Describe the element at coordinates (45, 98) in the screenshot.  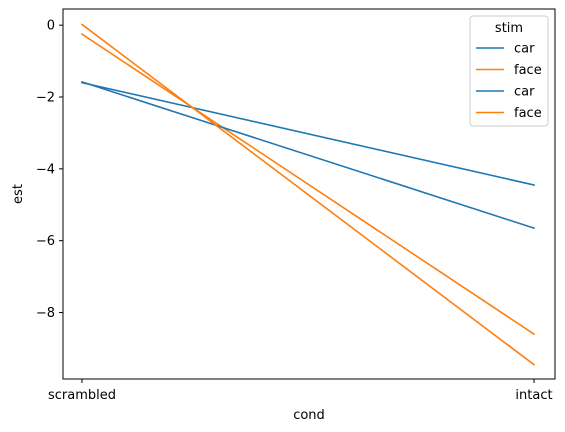
I see `y-tick-label: −2` at that location.